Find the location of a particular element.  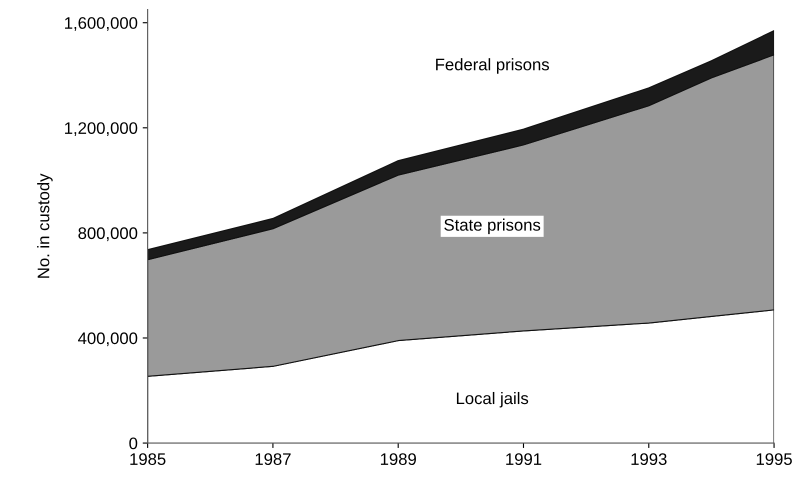

x-tick-label: 1993 is located at coordinates (649, 459).